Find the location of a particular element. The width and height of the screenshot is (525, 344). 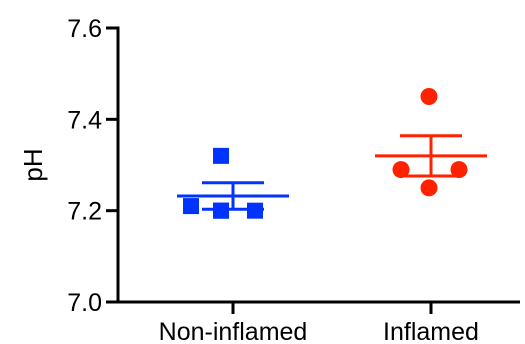

y-tick-label: 7.4 is located at coordinates (84, 120).